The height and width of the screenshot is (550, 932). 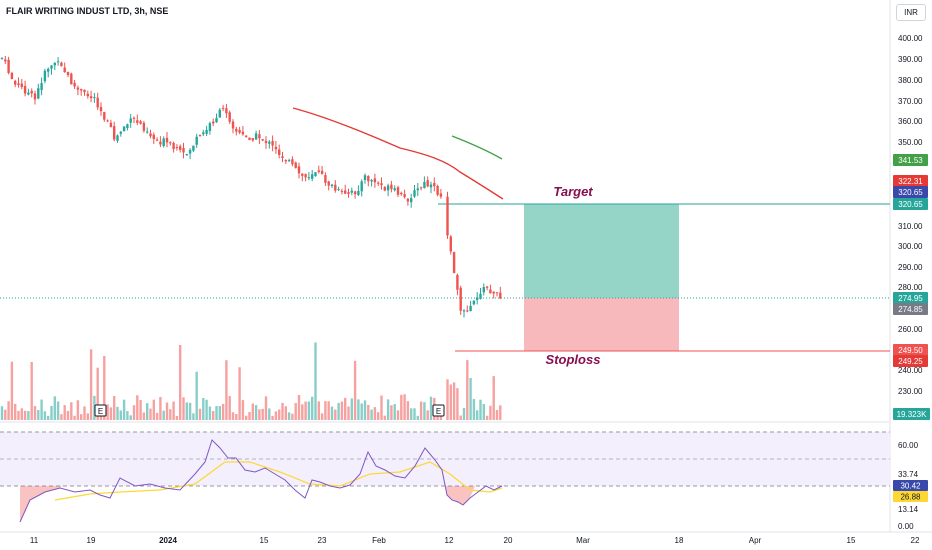 I want to click on badge-rsi: 30.42, so click(x=910, y=485).